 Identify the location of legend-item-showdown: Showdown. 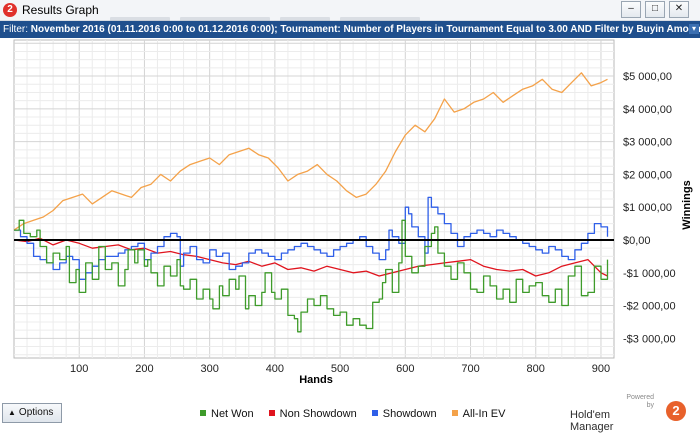
(404, 414).